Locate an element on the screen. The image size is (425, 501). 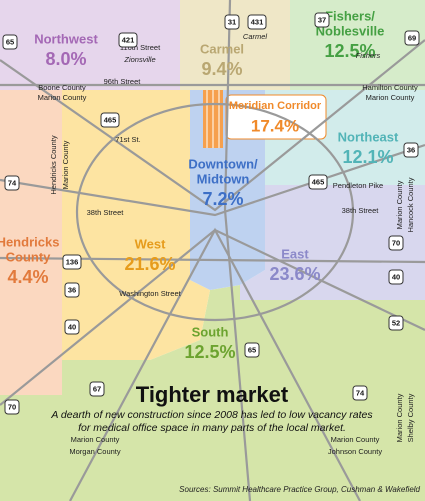
region-name: Hendricks is located at coordinates (29, 241).